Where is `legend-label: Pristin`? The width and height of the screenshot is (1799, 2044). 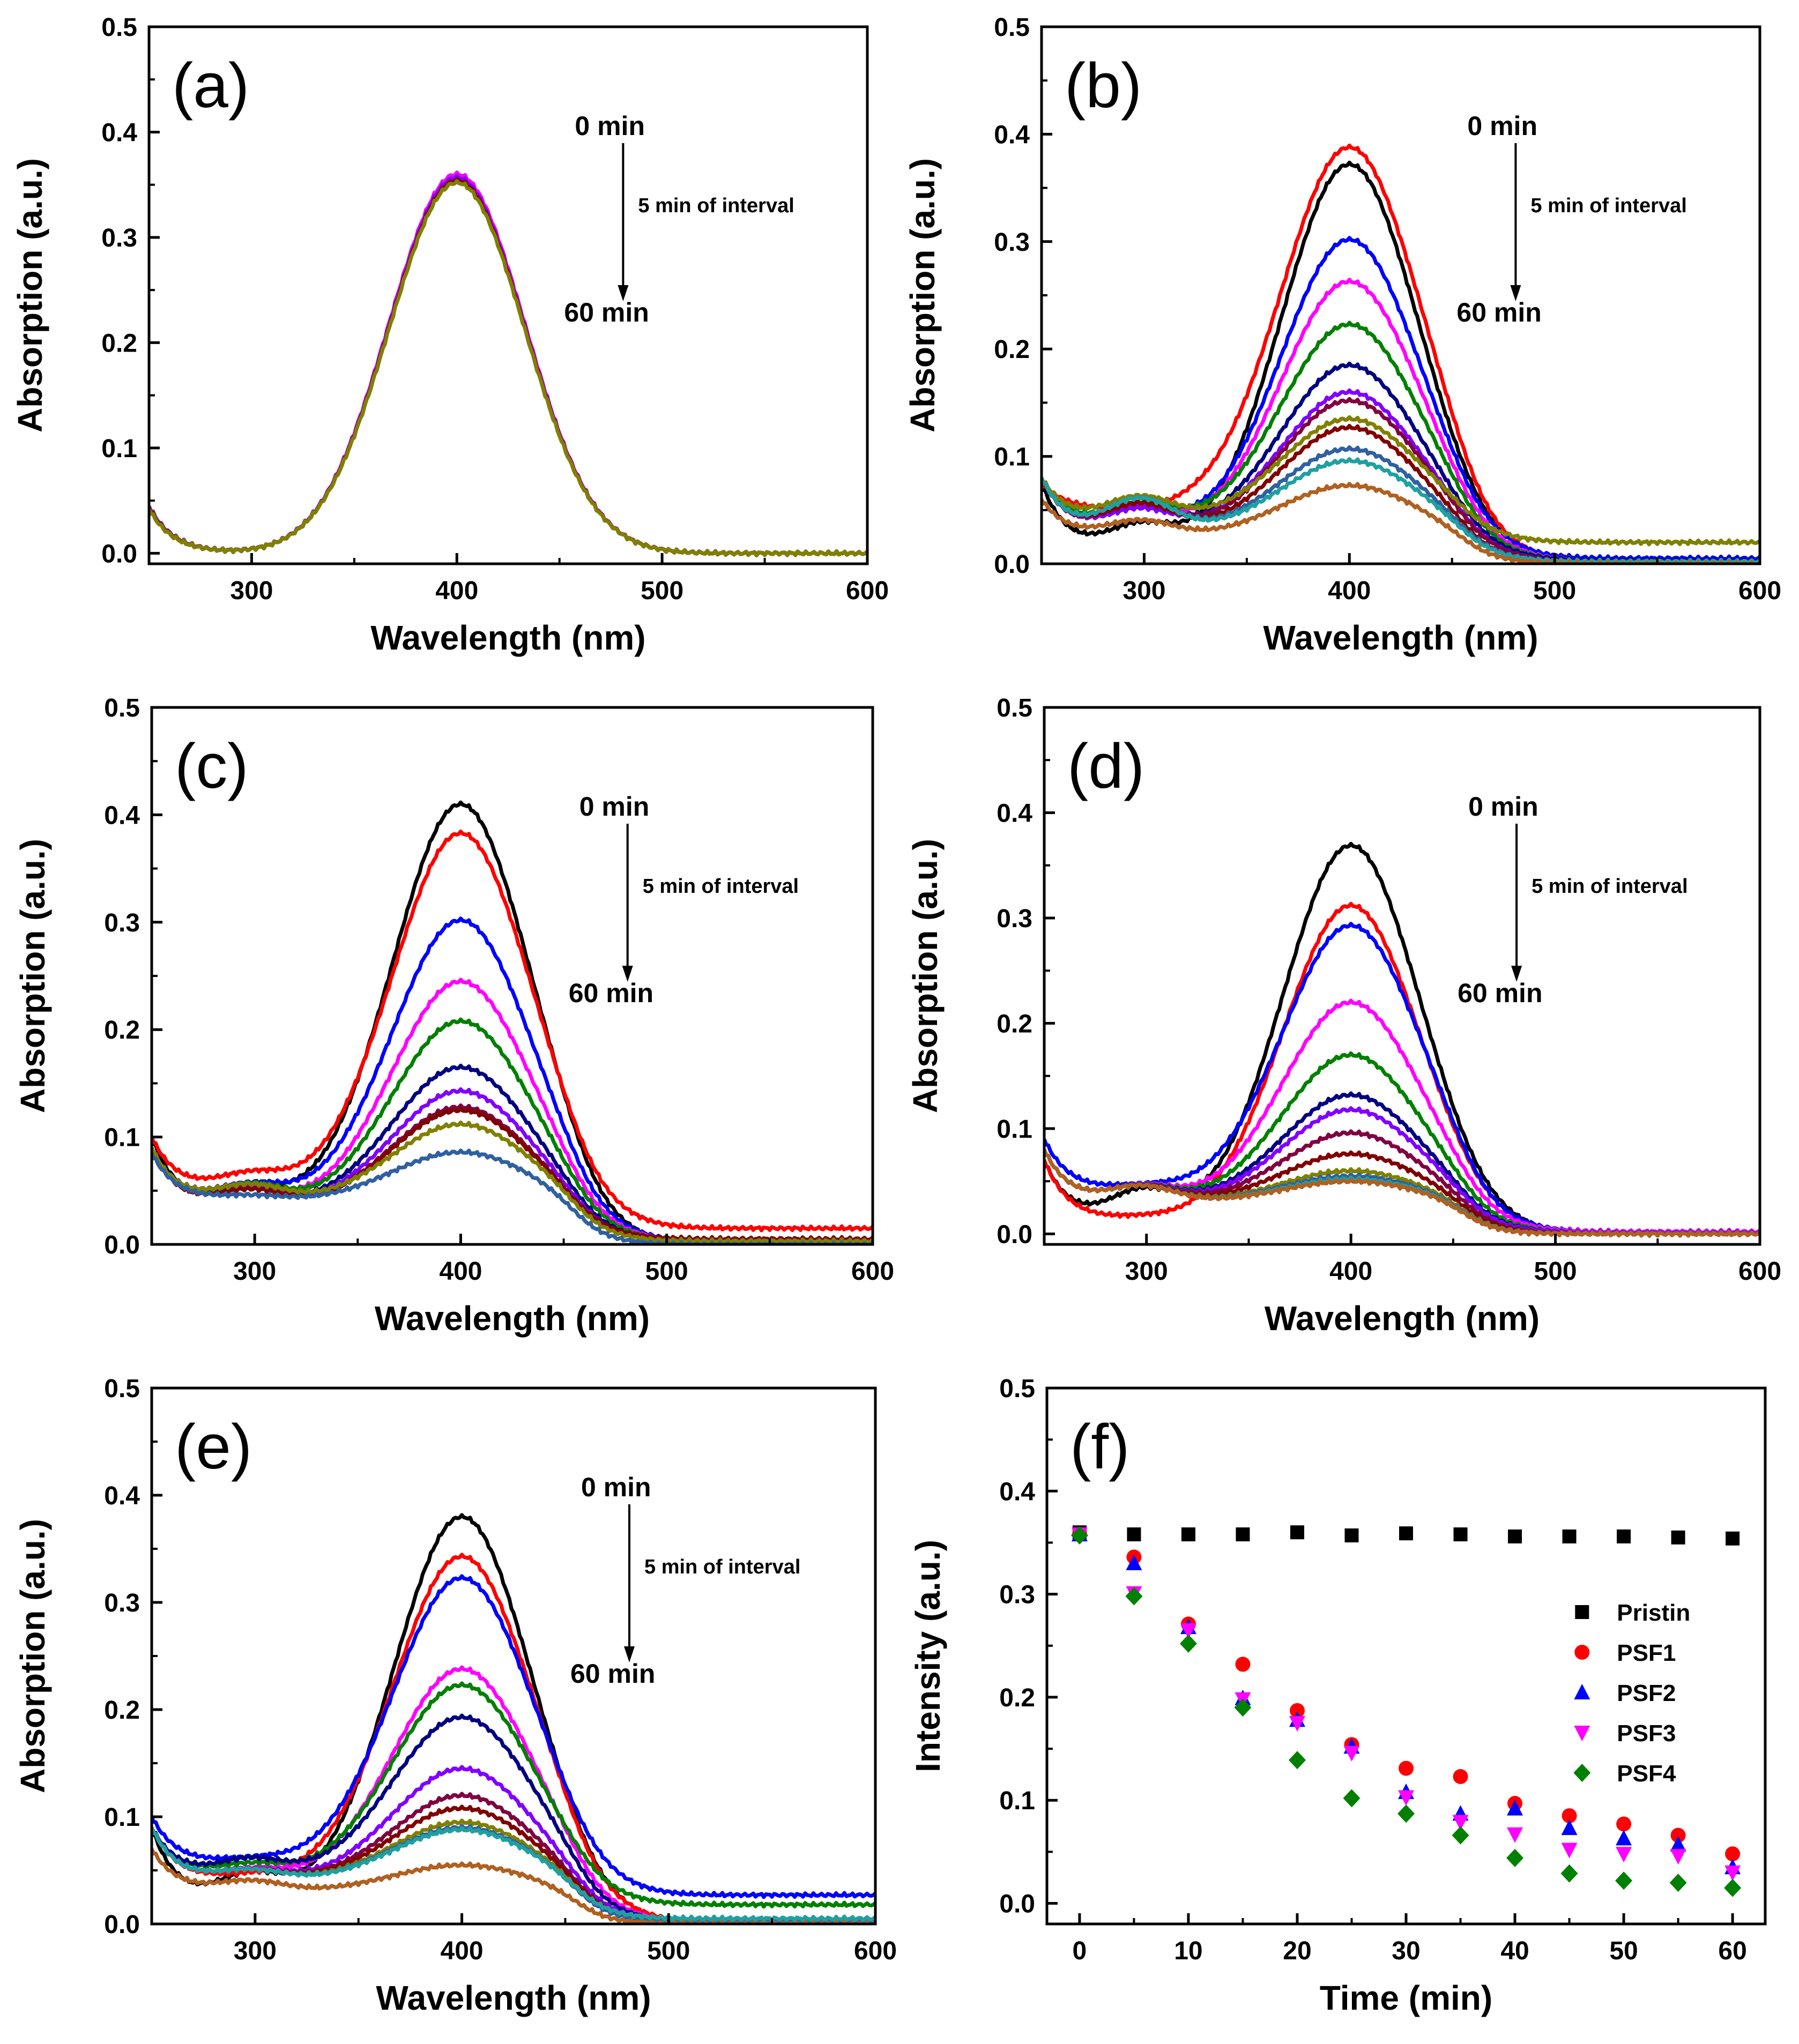
legend-label: Pristin is located at coordinates (1654, 1613).